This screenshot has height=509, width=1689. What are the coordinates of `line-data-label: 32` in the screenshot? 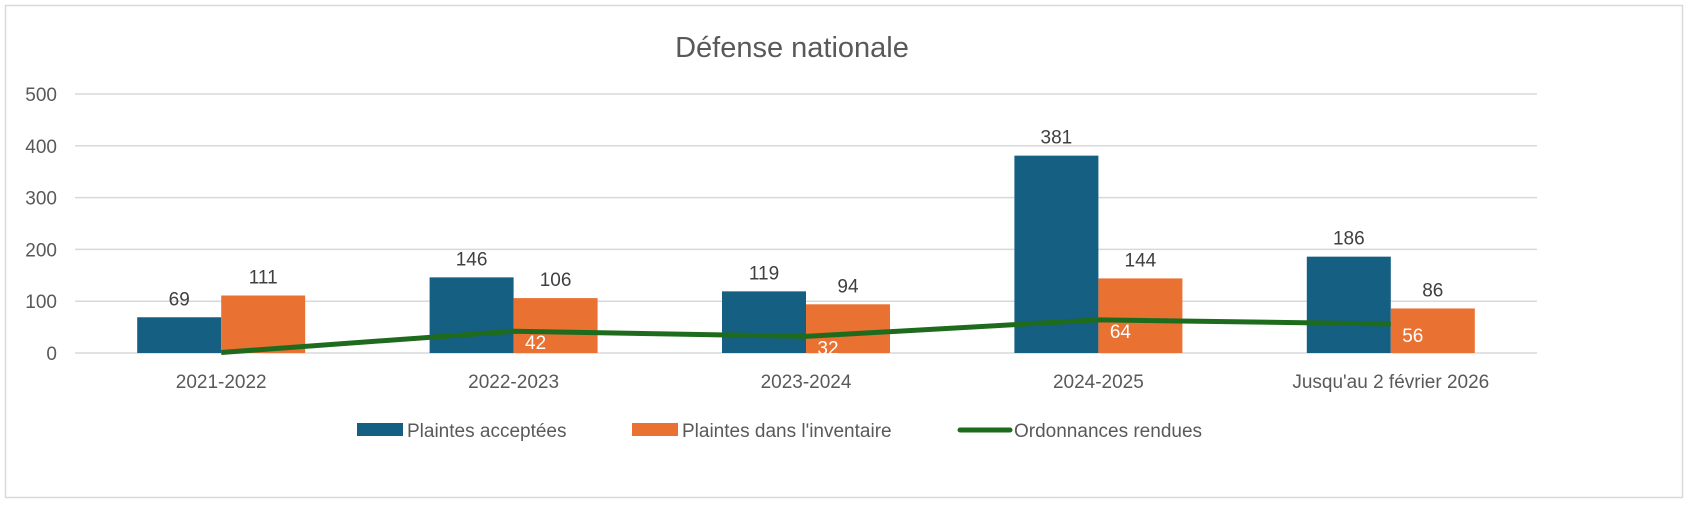 It's located at (827, 348).